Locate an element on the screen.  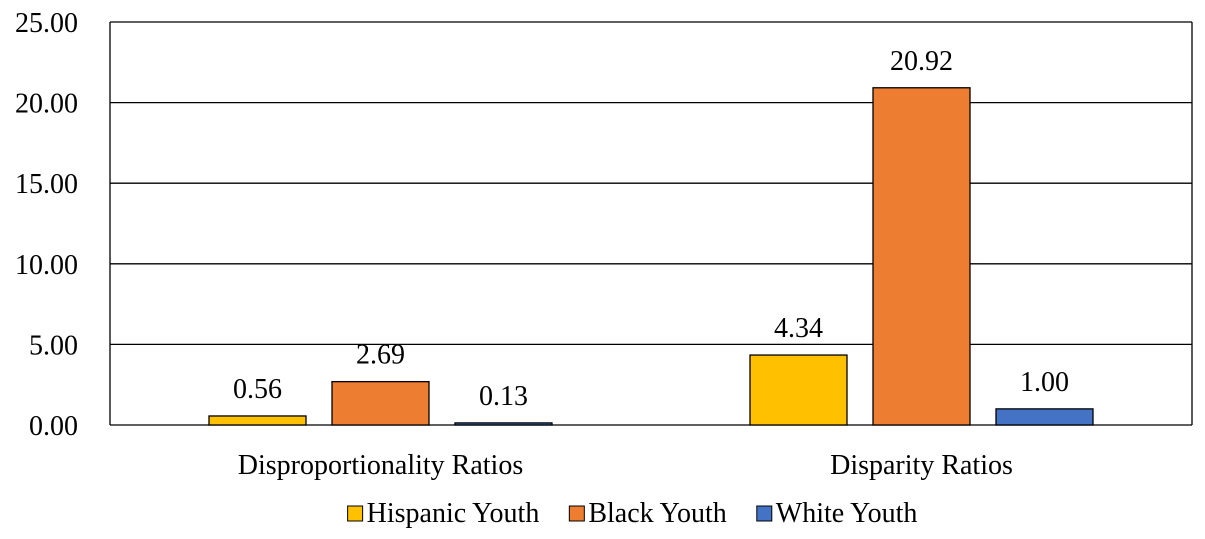
legend-label: White Youth is located at coordinates (847, 513).